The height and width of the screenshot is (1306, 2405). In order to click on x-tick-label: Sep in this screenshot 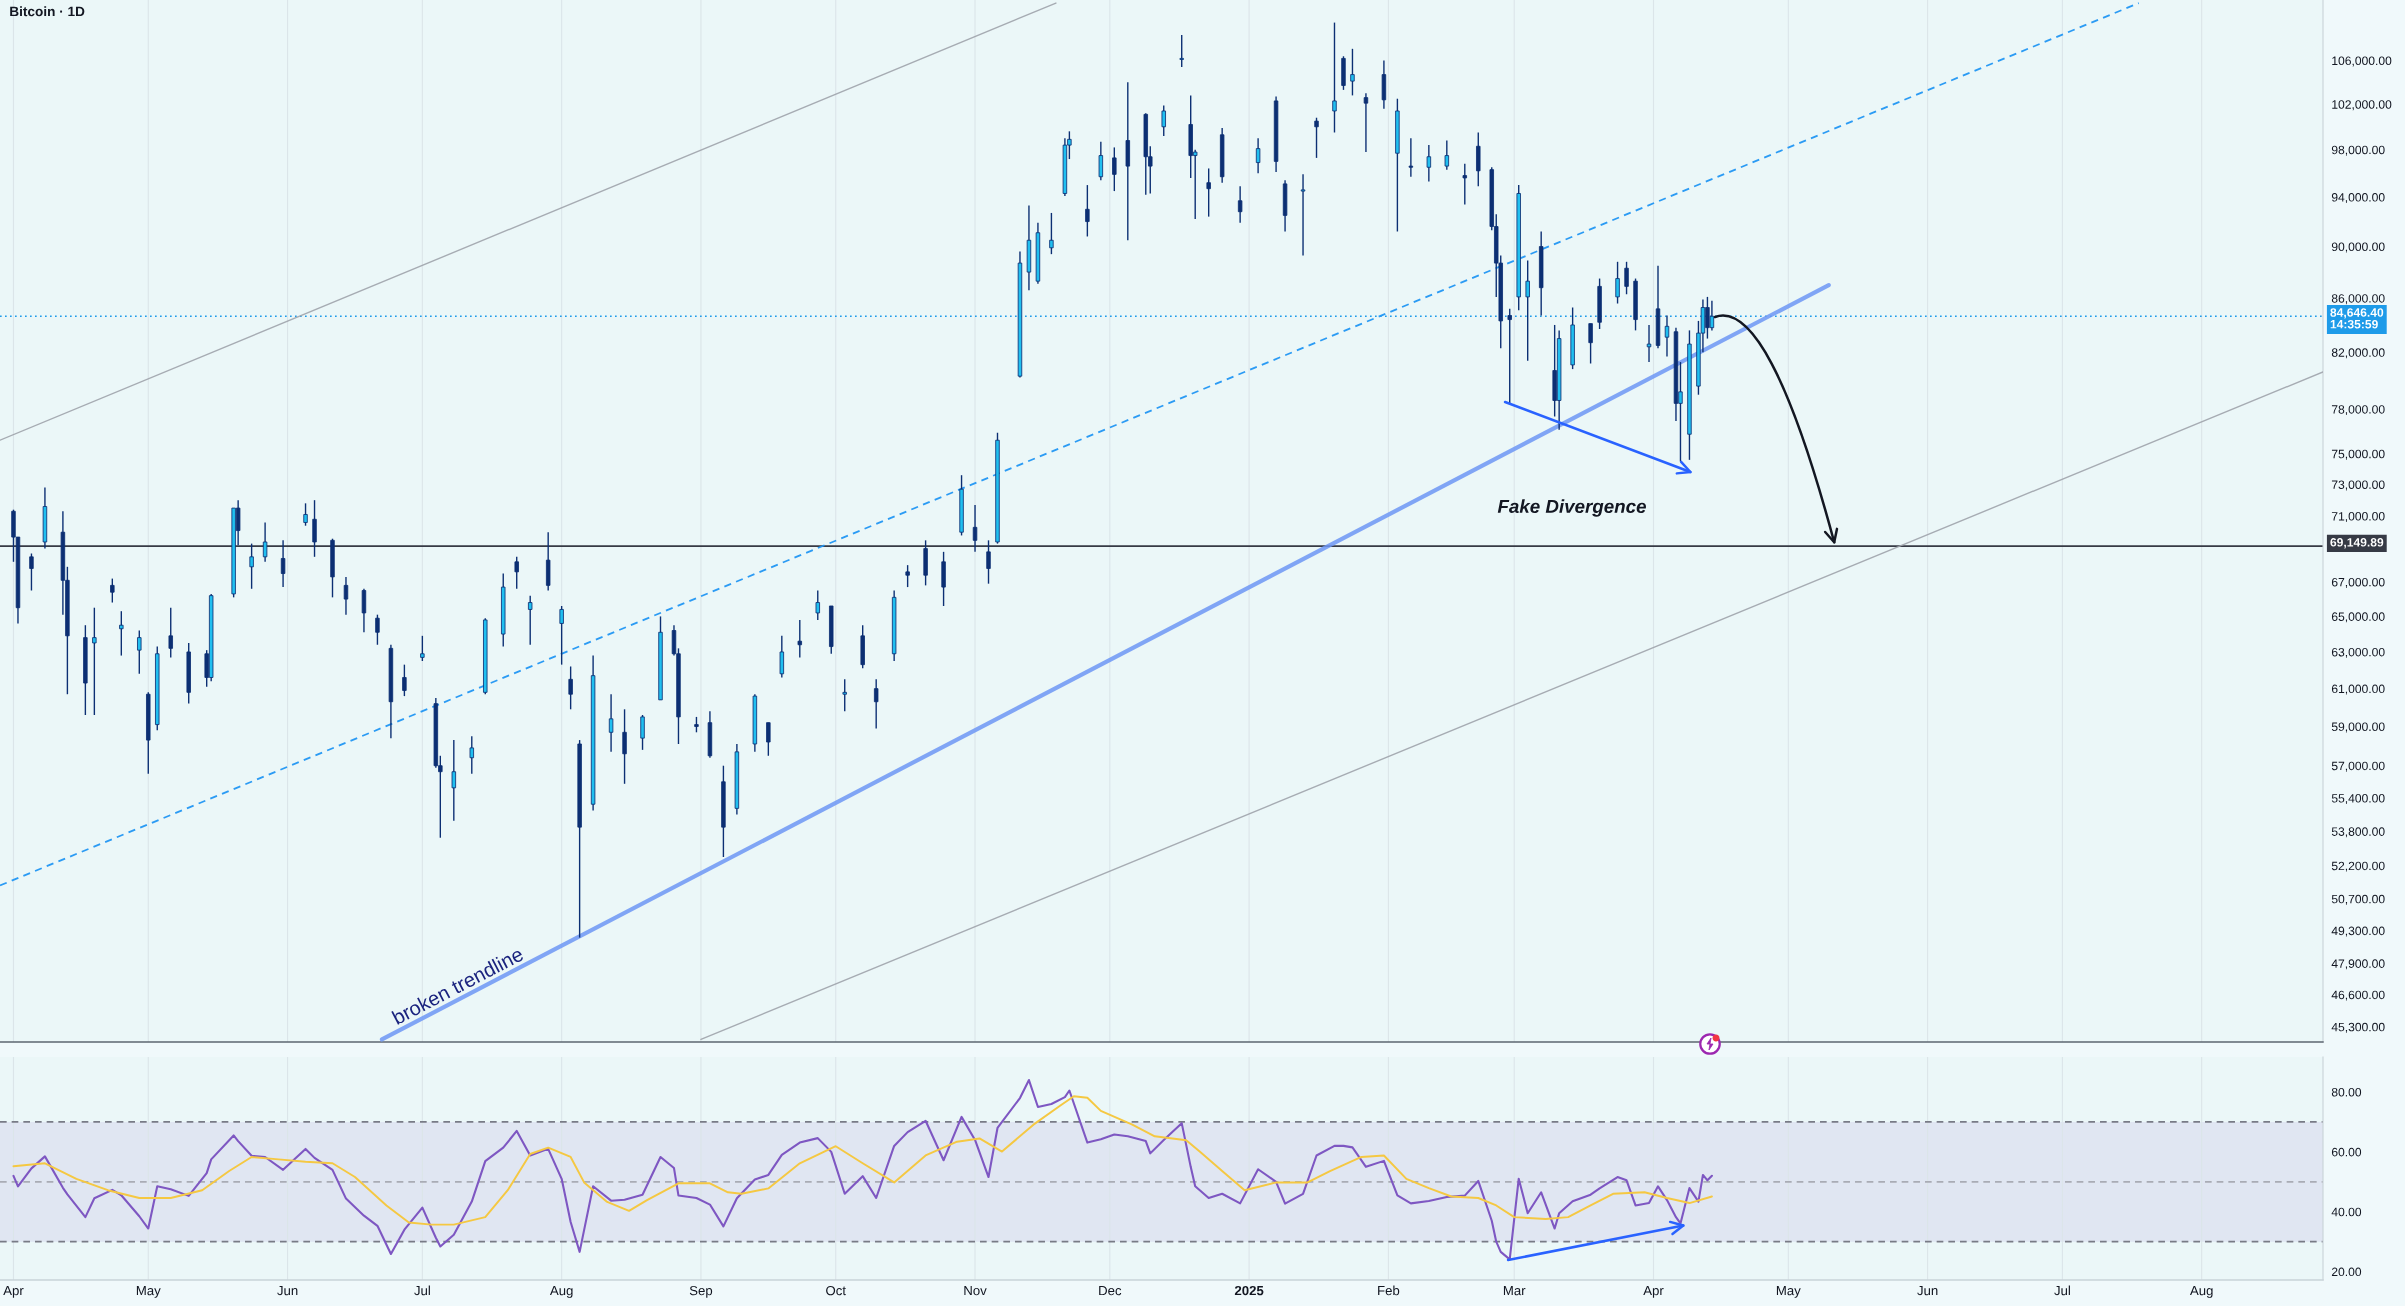, I will do `click(701, 1291)`.